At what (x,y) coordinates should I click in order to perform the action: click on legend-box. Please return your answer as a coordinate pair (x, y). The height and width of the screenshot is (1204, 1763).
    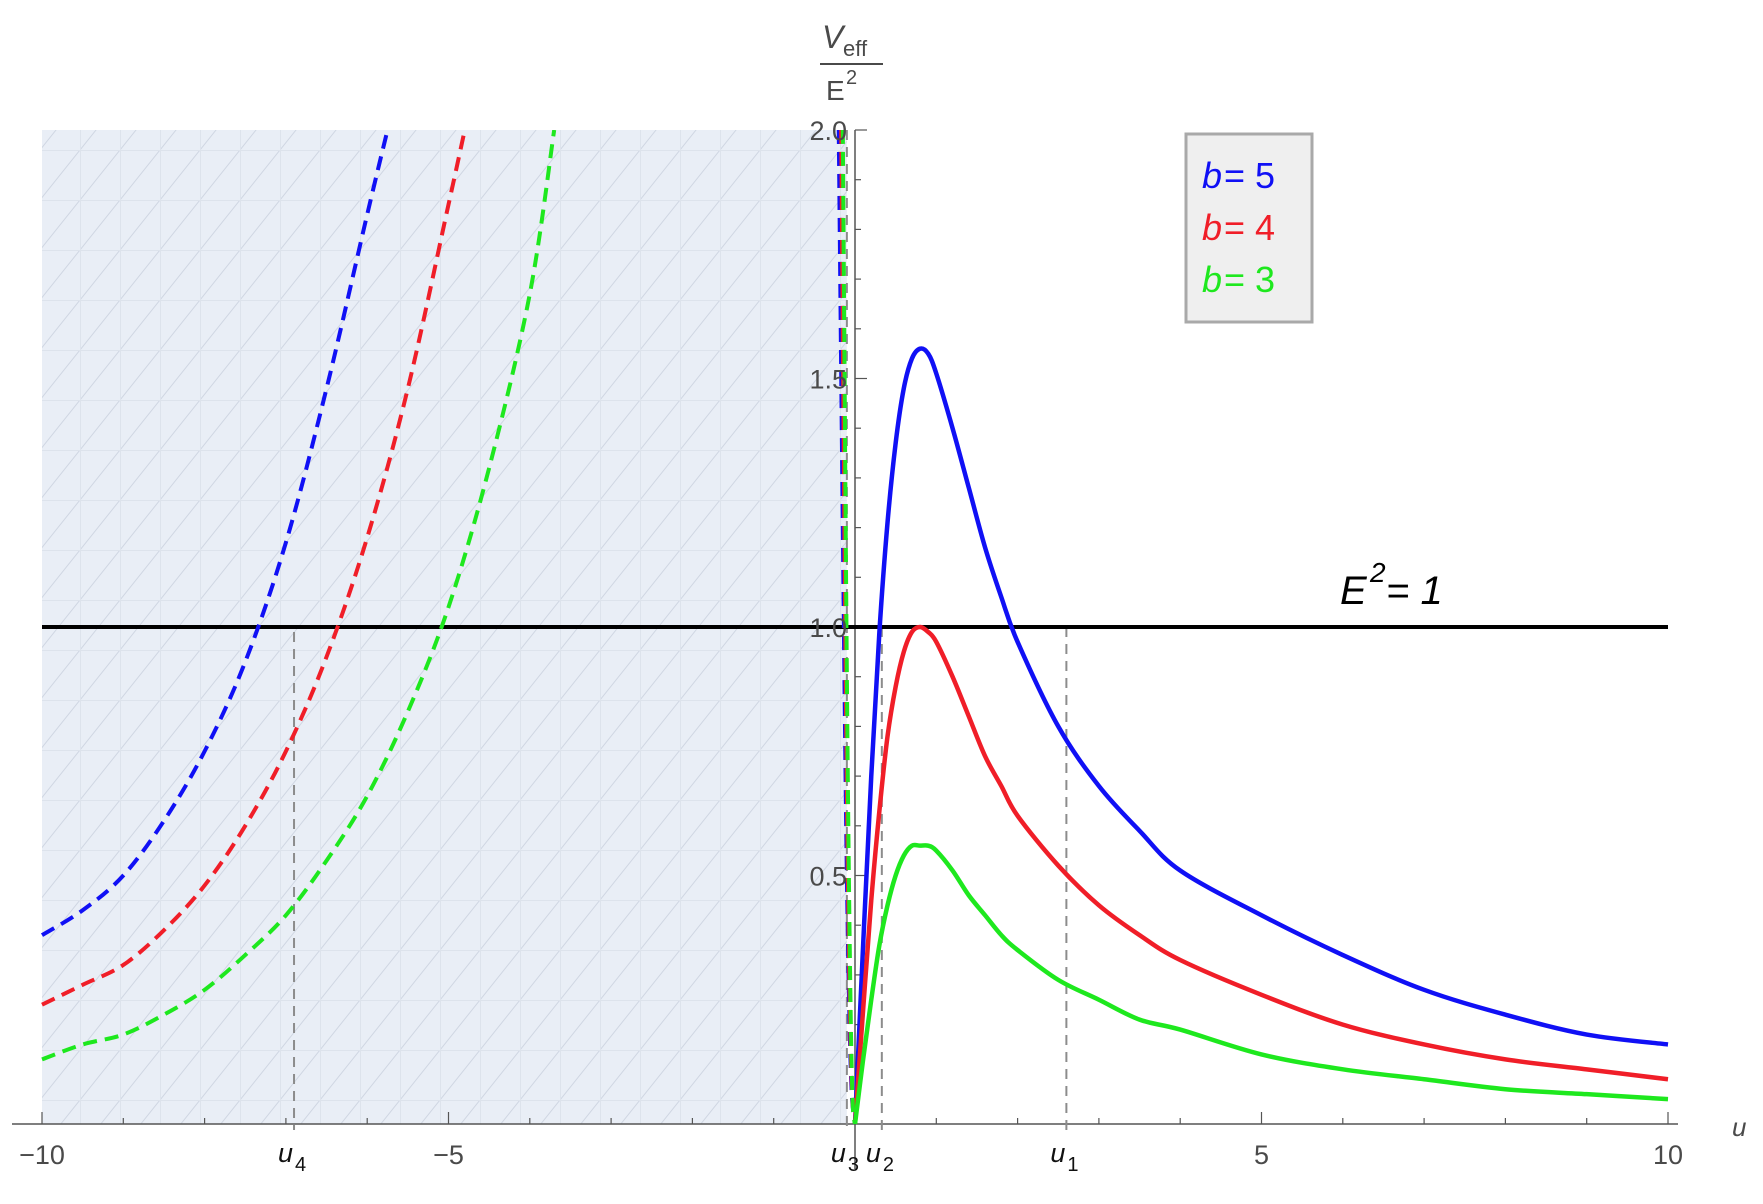
    Looking at the image, I should click on (1249, 228).